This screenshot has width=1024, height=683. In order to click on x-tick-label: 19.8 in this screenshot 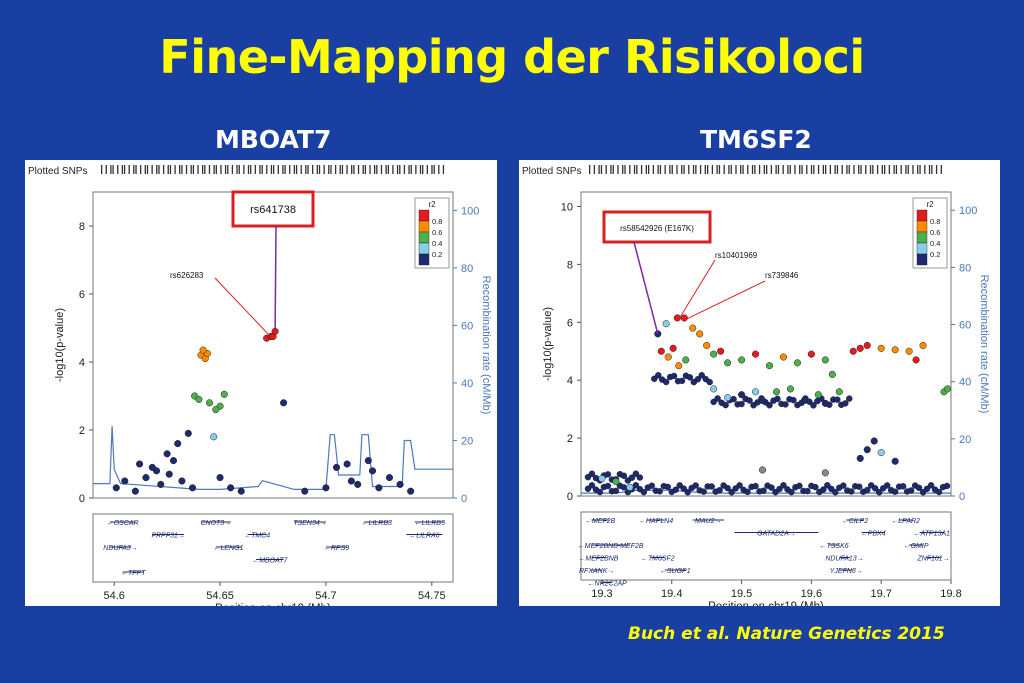, I will do `click(950, 594)`.